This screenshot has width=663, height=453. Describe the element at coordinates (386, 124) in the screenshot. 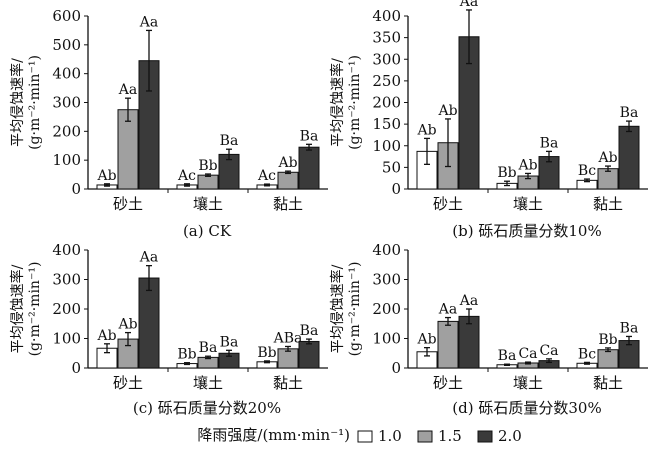

I see `panel-b-ytick-label: 150` at that location.